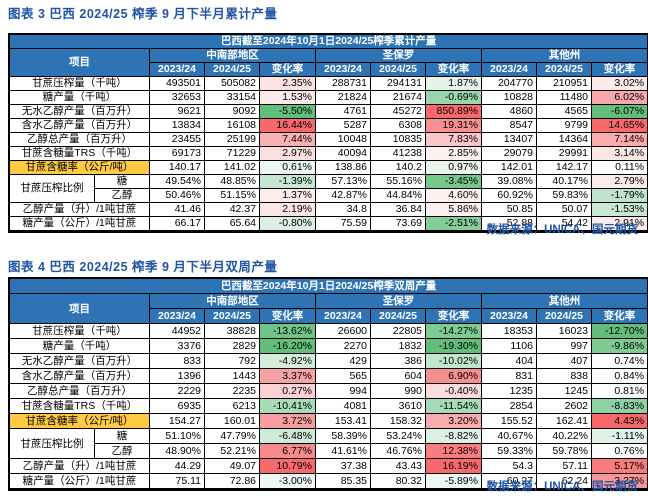  Describe the element at coordinates (620, 70) in the screenshot. I see `year-header-8: 变化率` at that location.